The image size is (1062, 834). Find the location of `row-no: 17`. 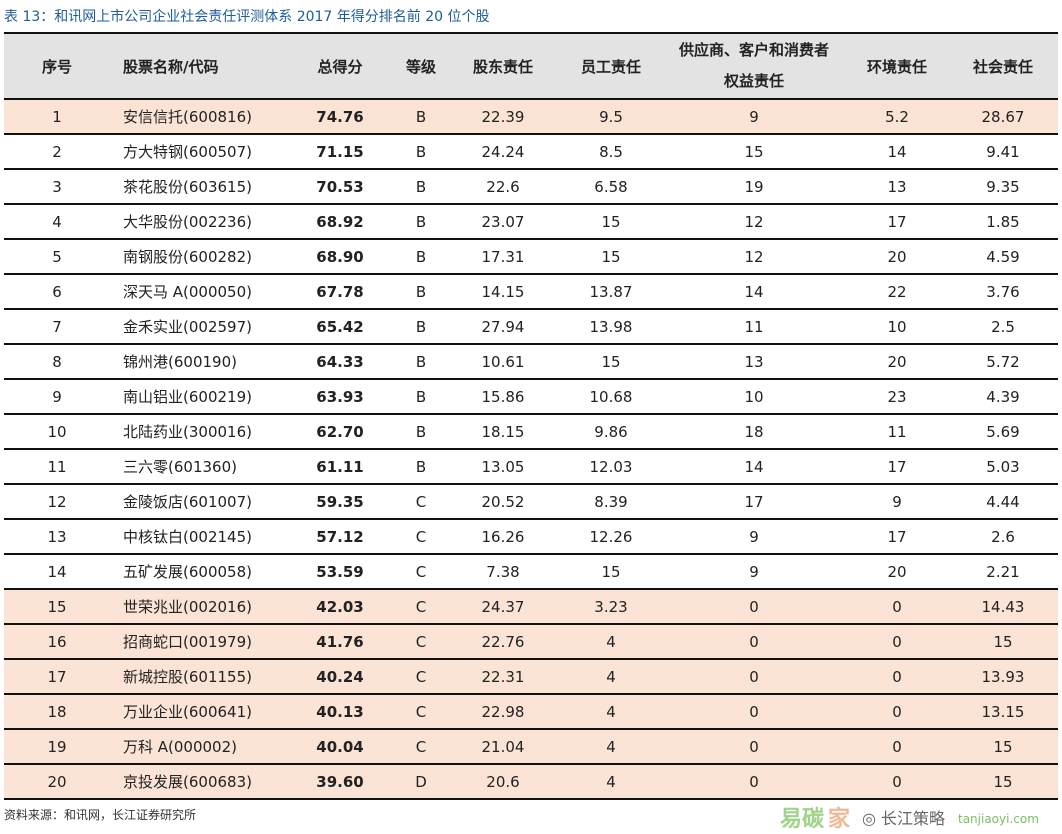

row-no: 17 is located at coordinates (57, 676).